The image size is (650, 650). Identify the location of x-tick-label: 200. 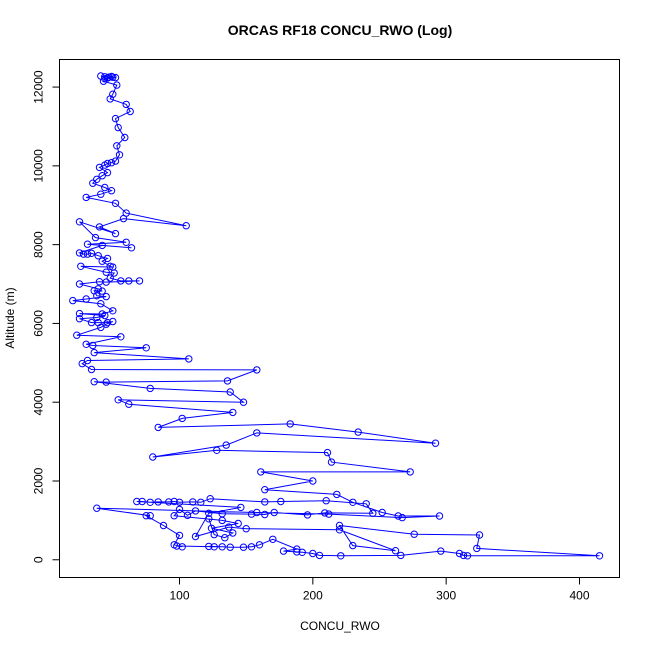
(313, 596).